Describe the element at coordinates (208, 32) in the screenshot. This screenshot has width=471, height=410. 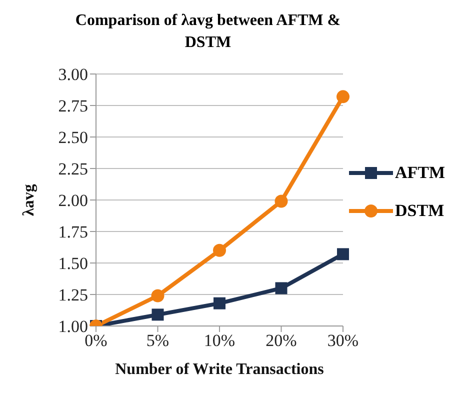
I see `chart-title: Comparison of λavg between AFTM & DSTM` at that location.